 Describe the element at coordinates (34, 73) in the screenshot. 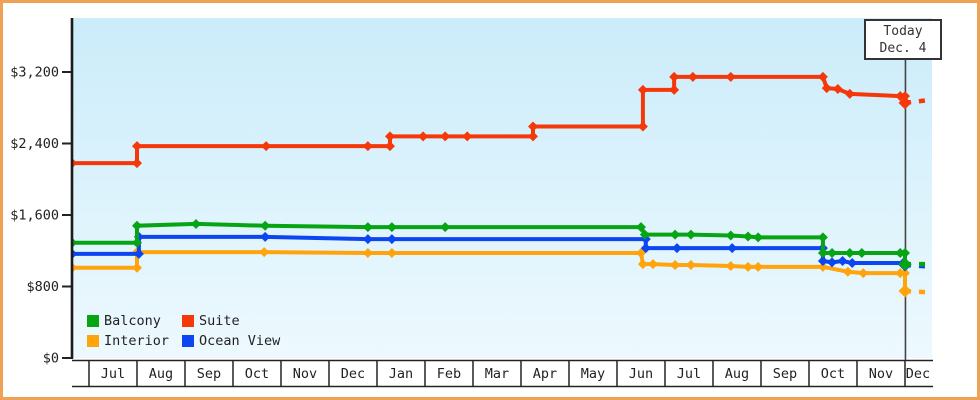

I see `y-tick-label: $3,200` at that location.